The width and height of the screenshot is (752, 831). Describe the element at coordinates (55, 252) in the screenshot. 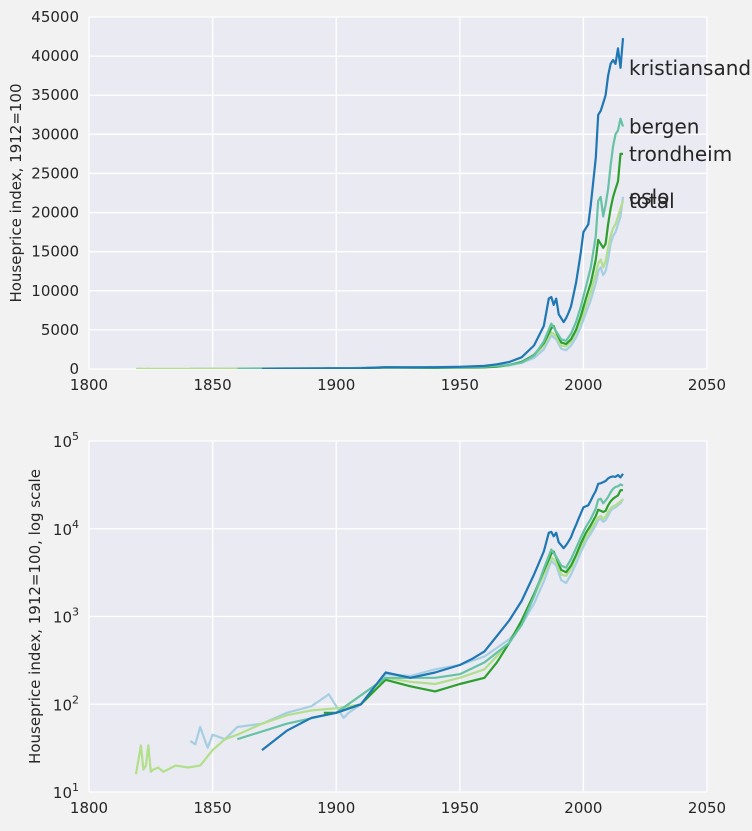

I see `y-tick-label: 15000` at that location.